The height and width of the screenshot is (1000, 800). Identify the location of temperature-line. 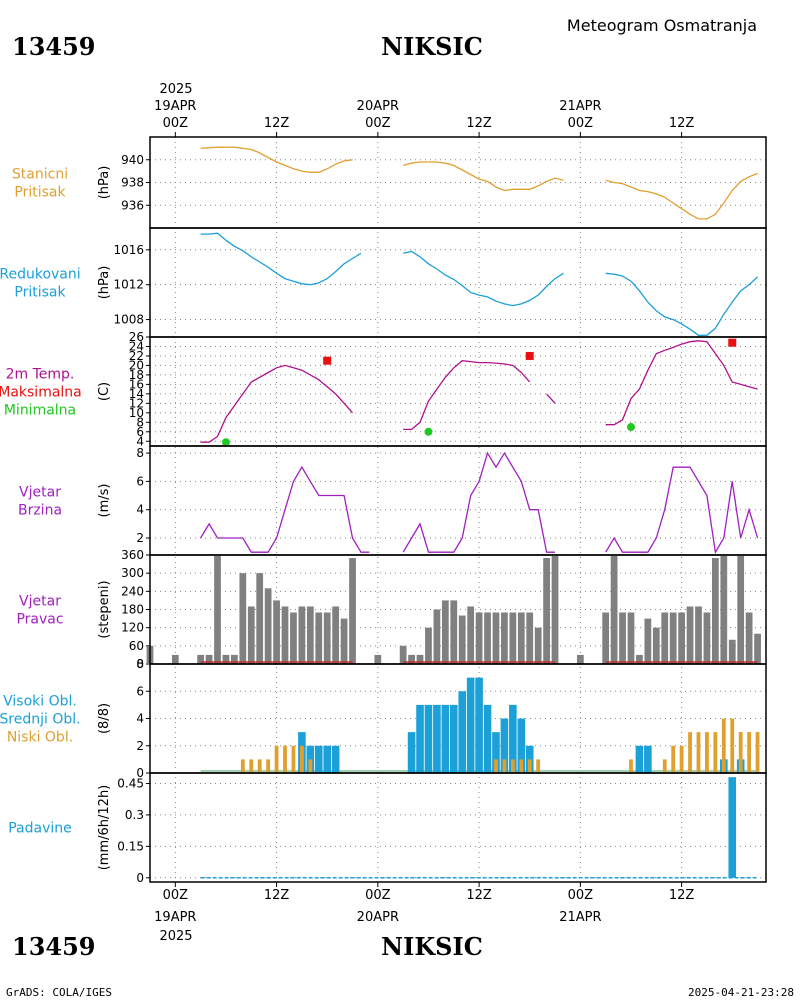
(276, 403).